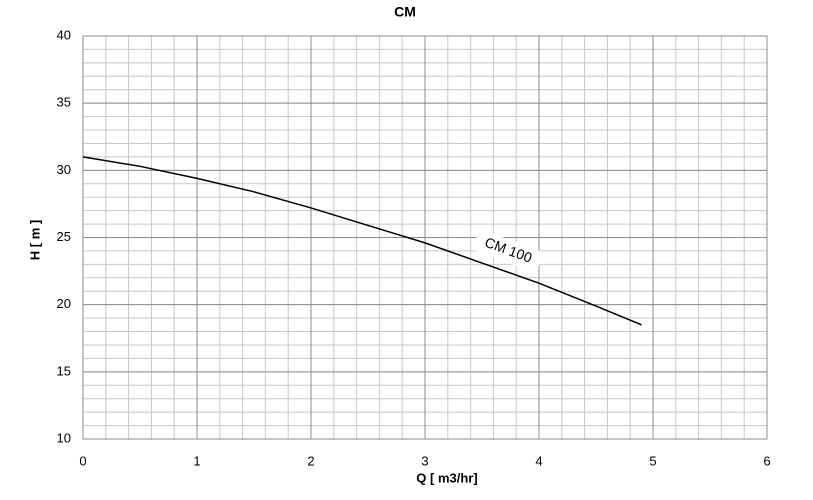 This screenshot has height=500, width=813. I want to click on y-tick-label: 35, so click(64, 102).